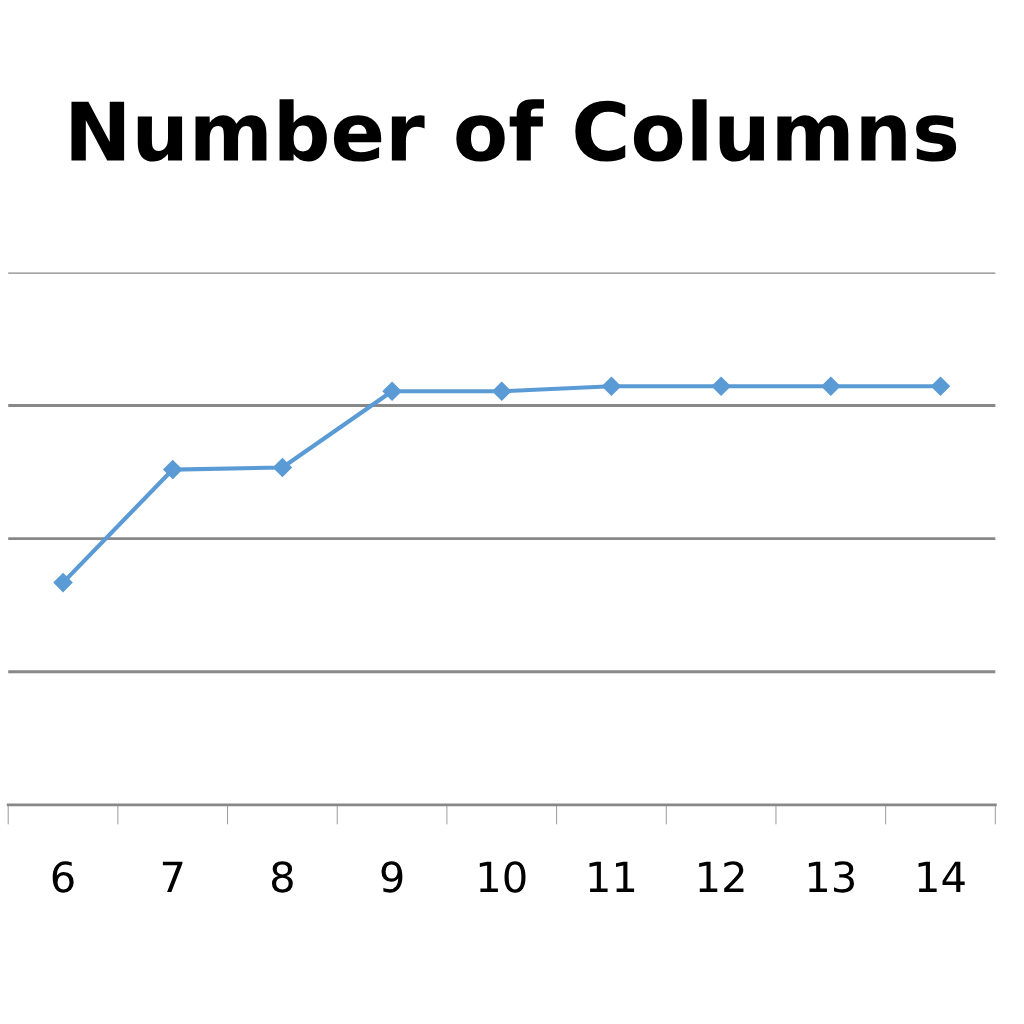 The height and width of the screenshot is (1024, 1024). Describe the element at coordinates (282, 877) in the screenshot. I see `x-tick-label: 8` at that location.